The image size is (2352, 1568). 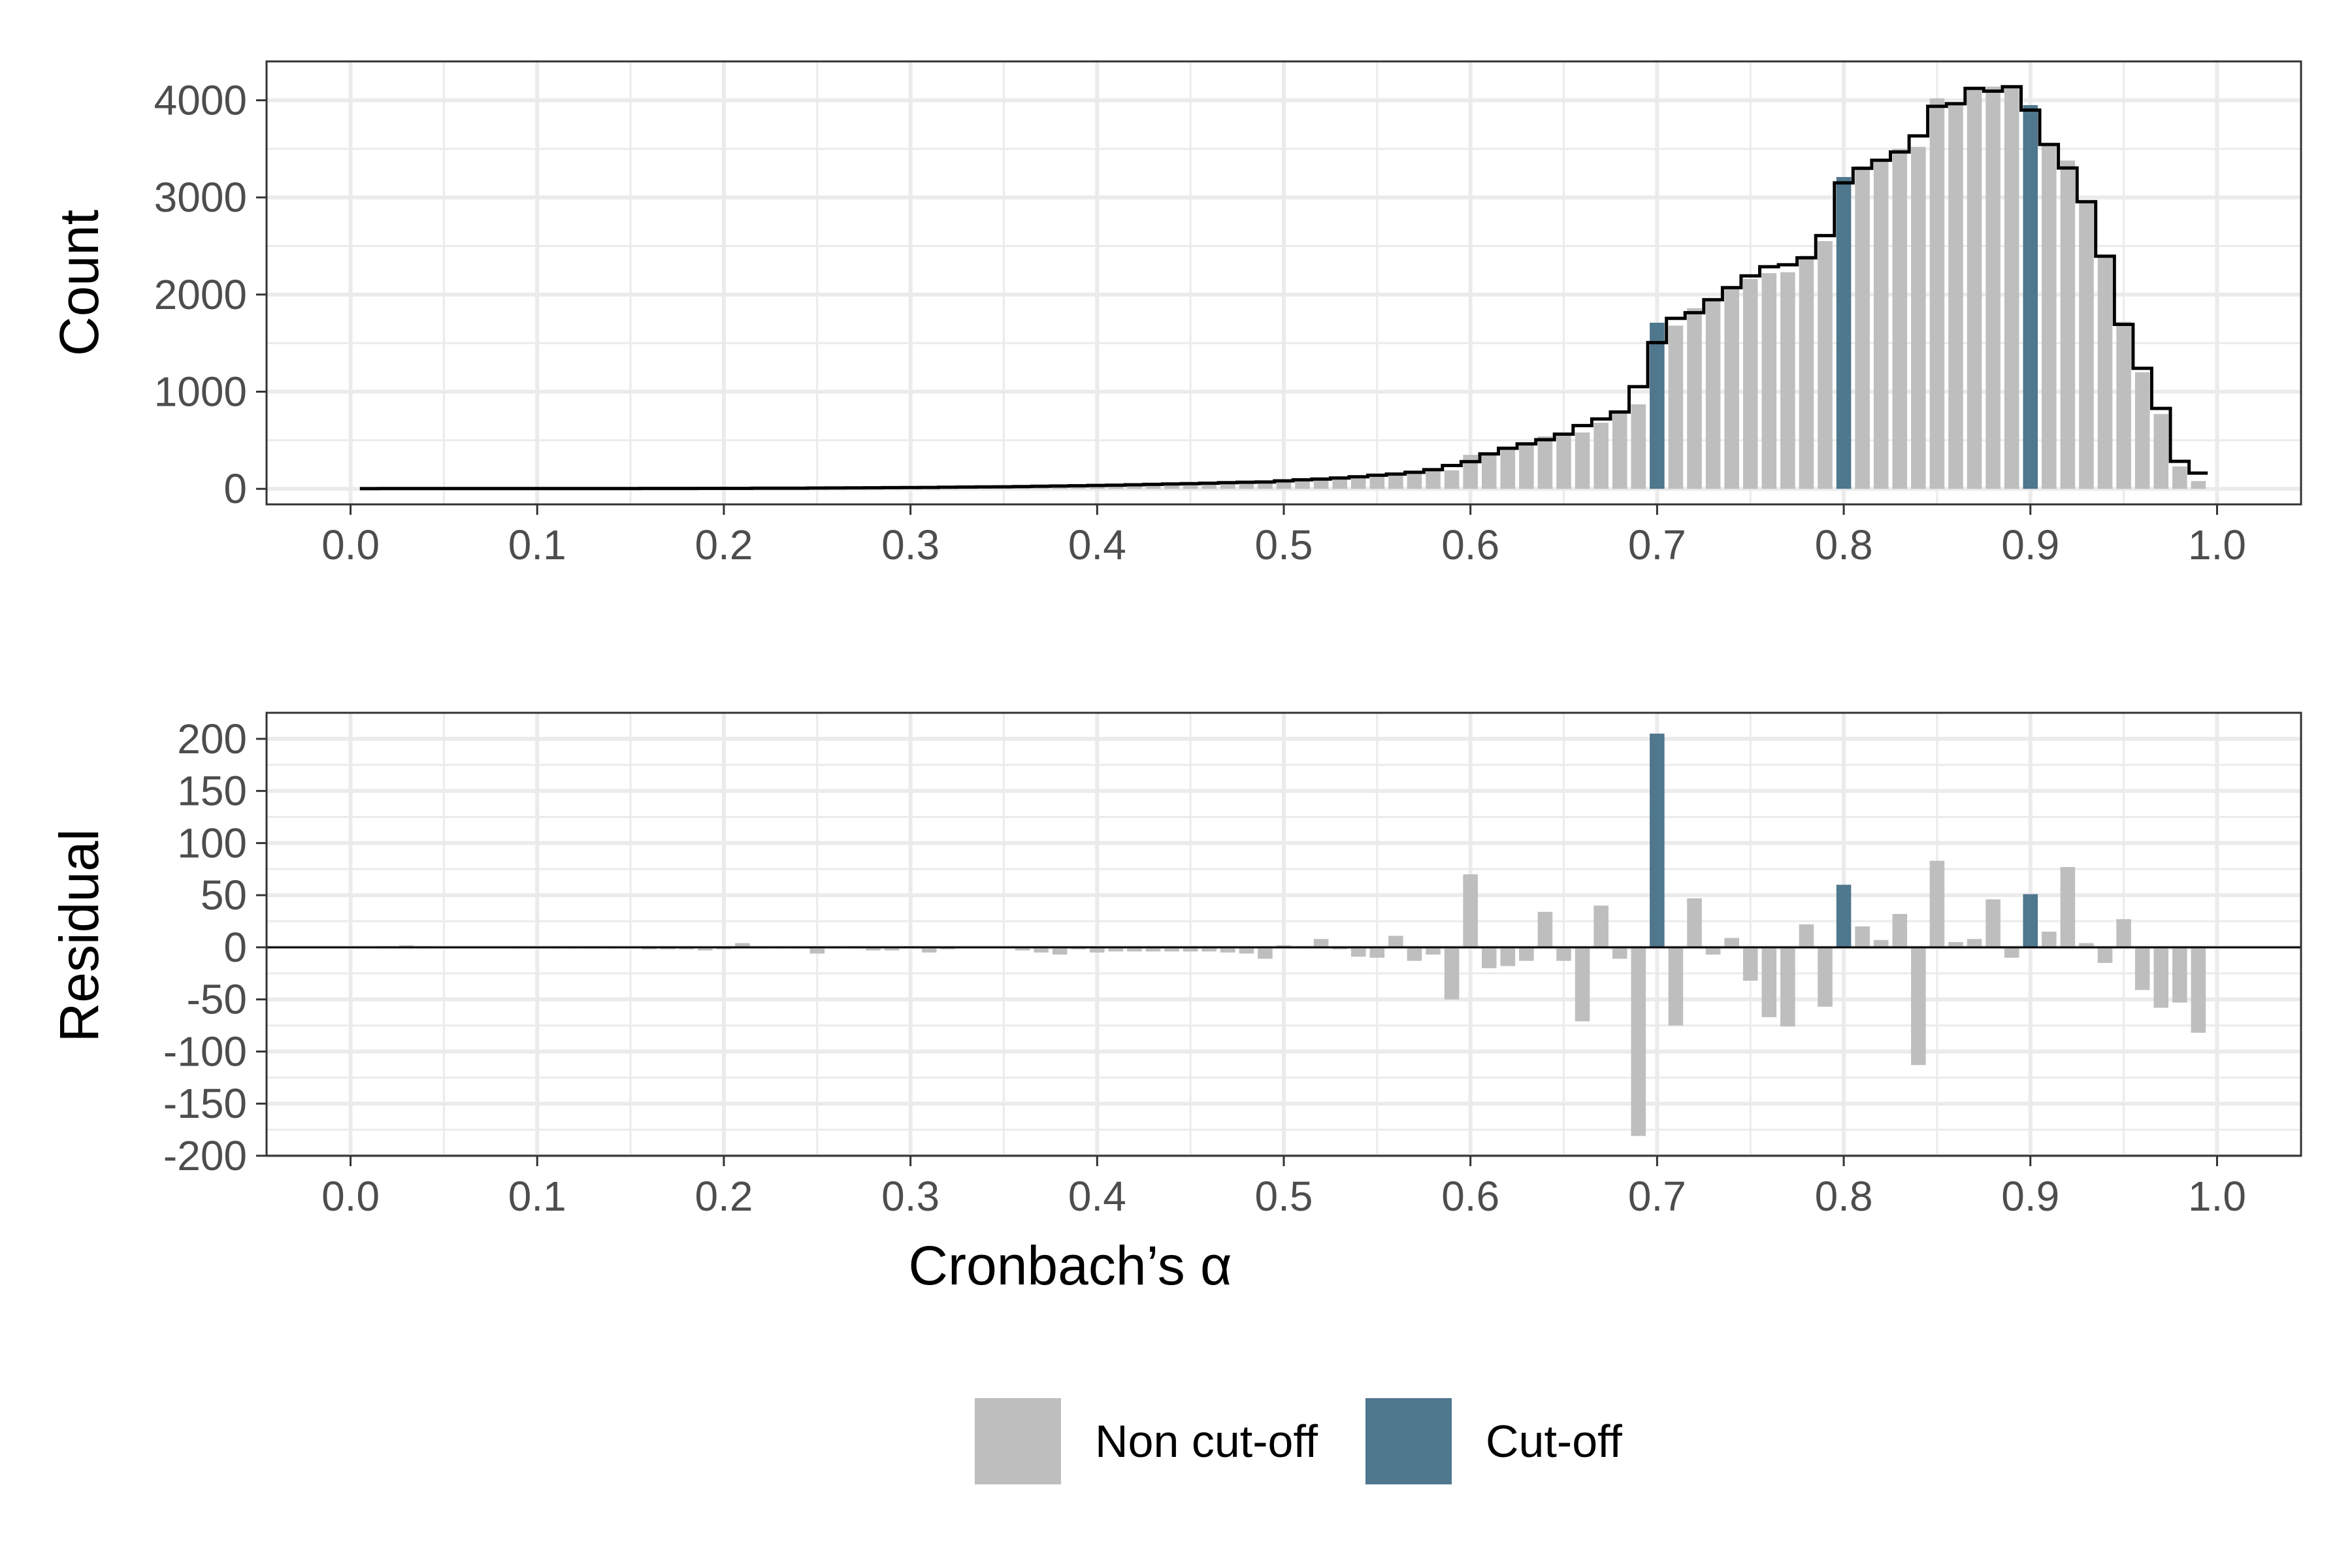 I want to click on y-tick-label: -200, so click(x=205, y=1155).